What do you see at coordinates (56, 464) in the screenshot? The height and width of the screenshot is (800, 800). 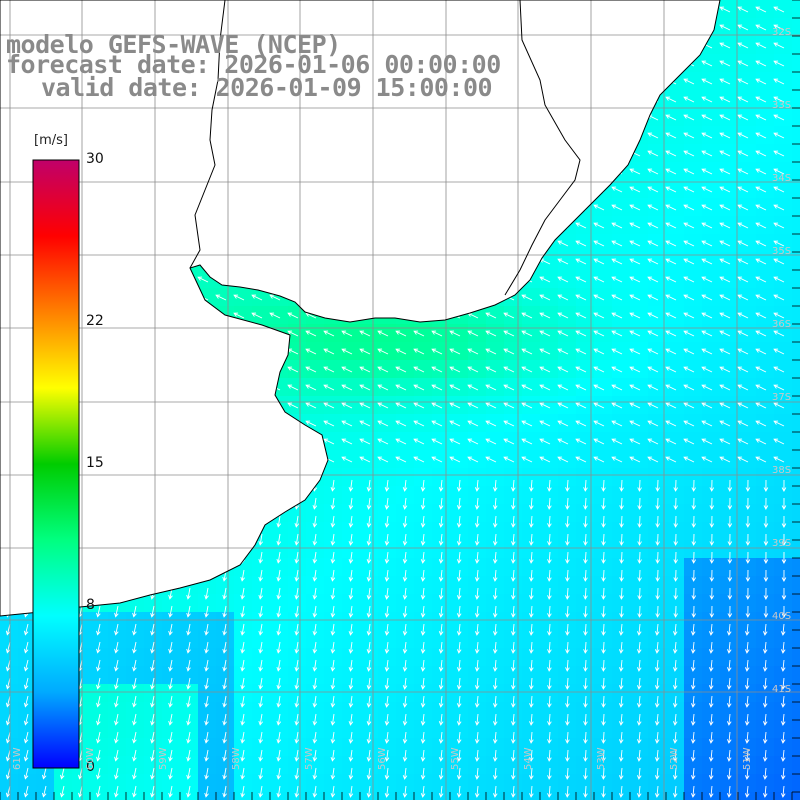 I see `colorbar-gradient` at bounding box center [56, 464].